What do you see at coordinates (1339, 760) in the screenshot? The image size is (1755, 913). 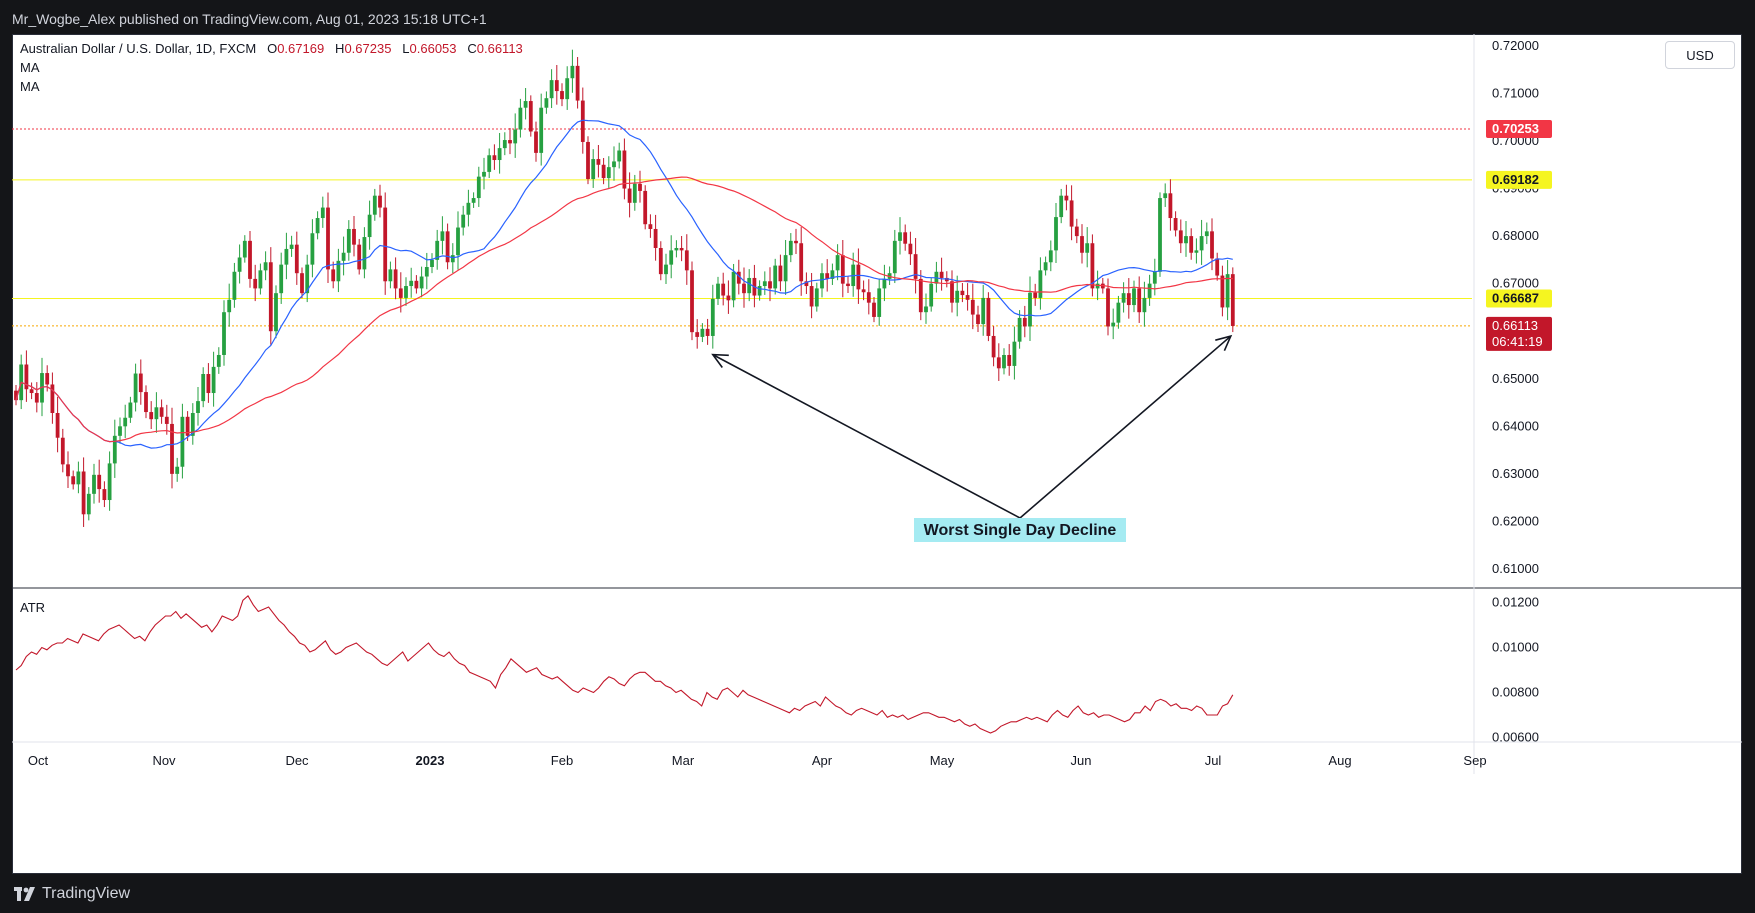 I see `time-tick-label: Aug` at bounding box center [1339, 760].